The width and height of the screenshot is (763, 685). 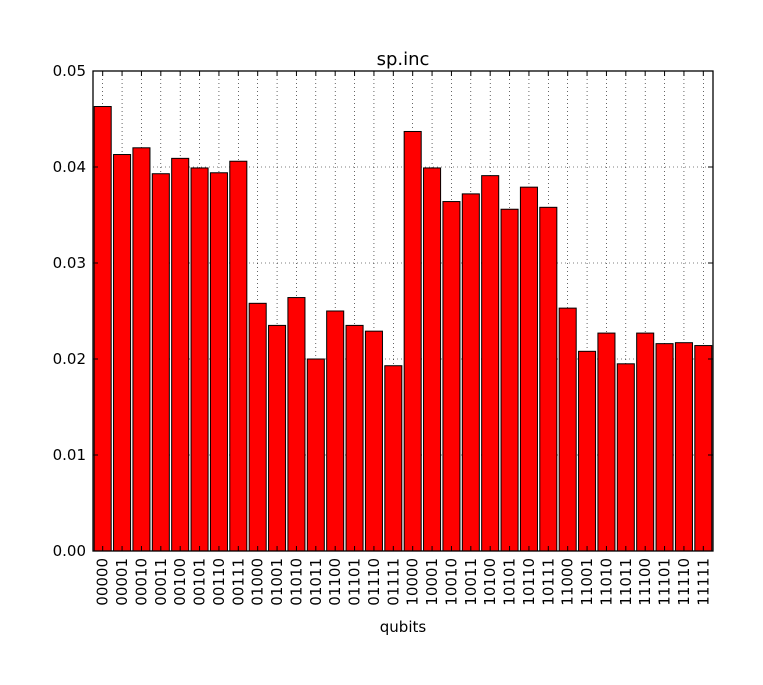 I want to click on x-tick-label: 10111, so click(x=548, y=582).